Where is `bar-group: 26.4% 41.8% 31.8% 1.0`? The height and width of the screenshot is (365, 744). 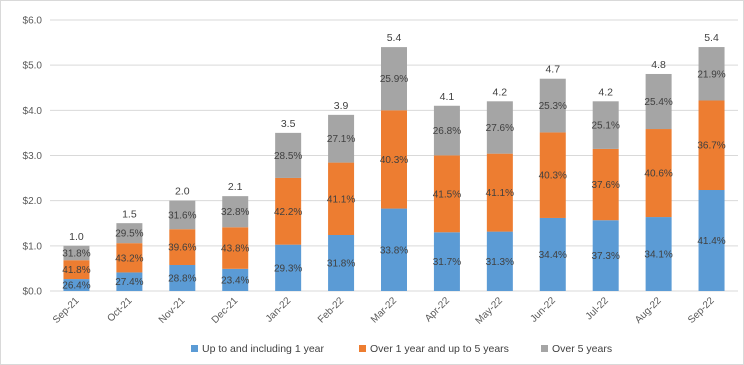 bar-group: 26.4% 41.8% 31.8% 1.0 is located at coordinates (76, 261).